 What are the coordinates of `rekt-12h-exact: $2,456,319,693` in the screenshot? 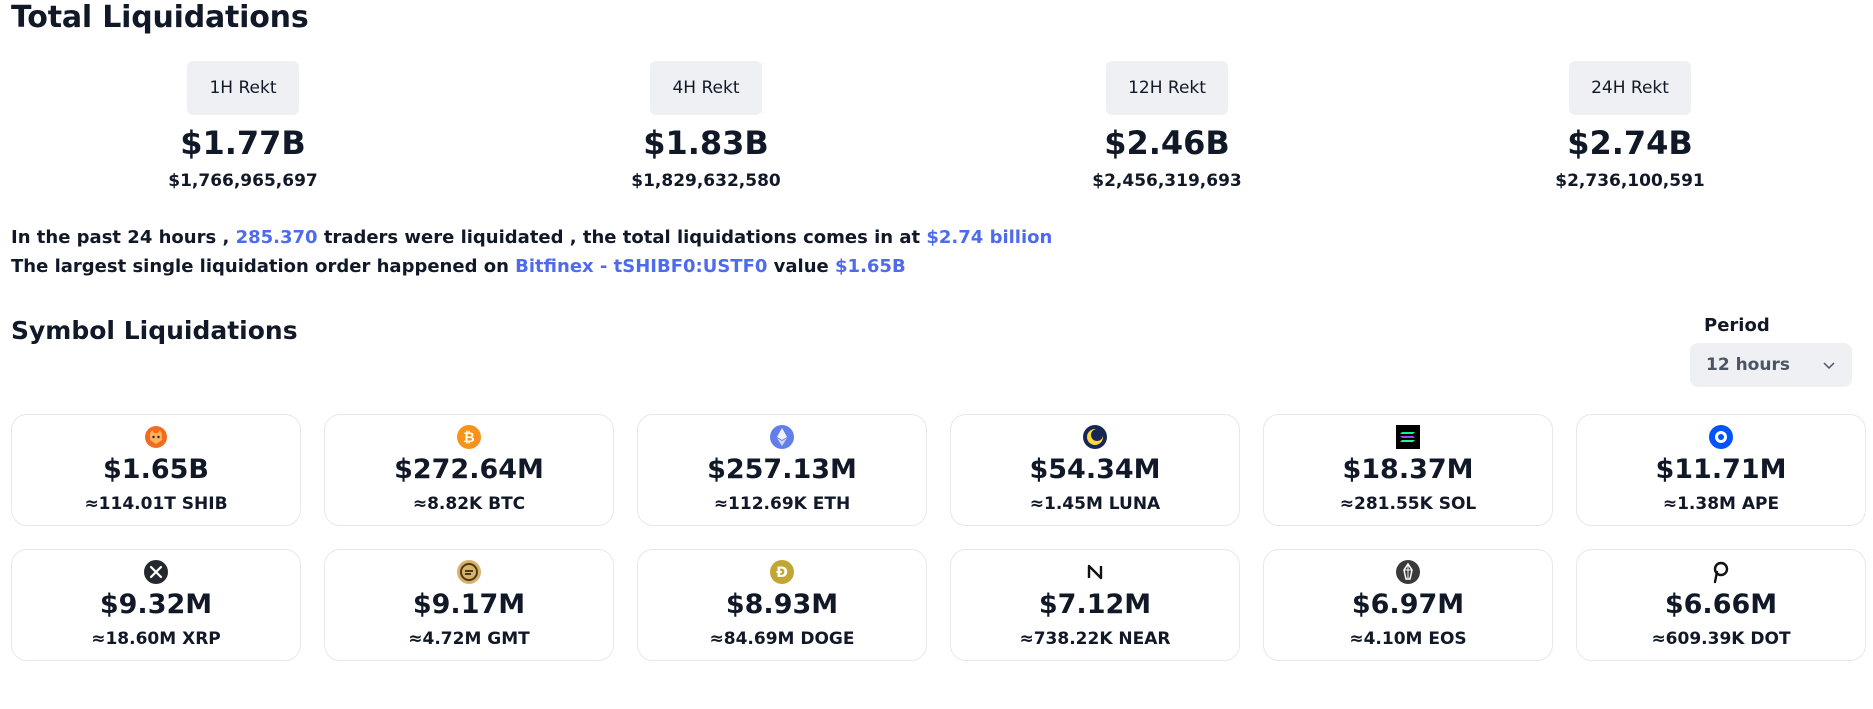 It's located at (1167, 181).